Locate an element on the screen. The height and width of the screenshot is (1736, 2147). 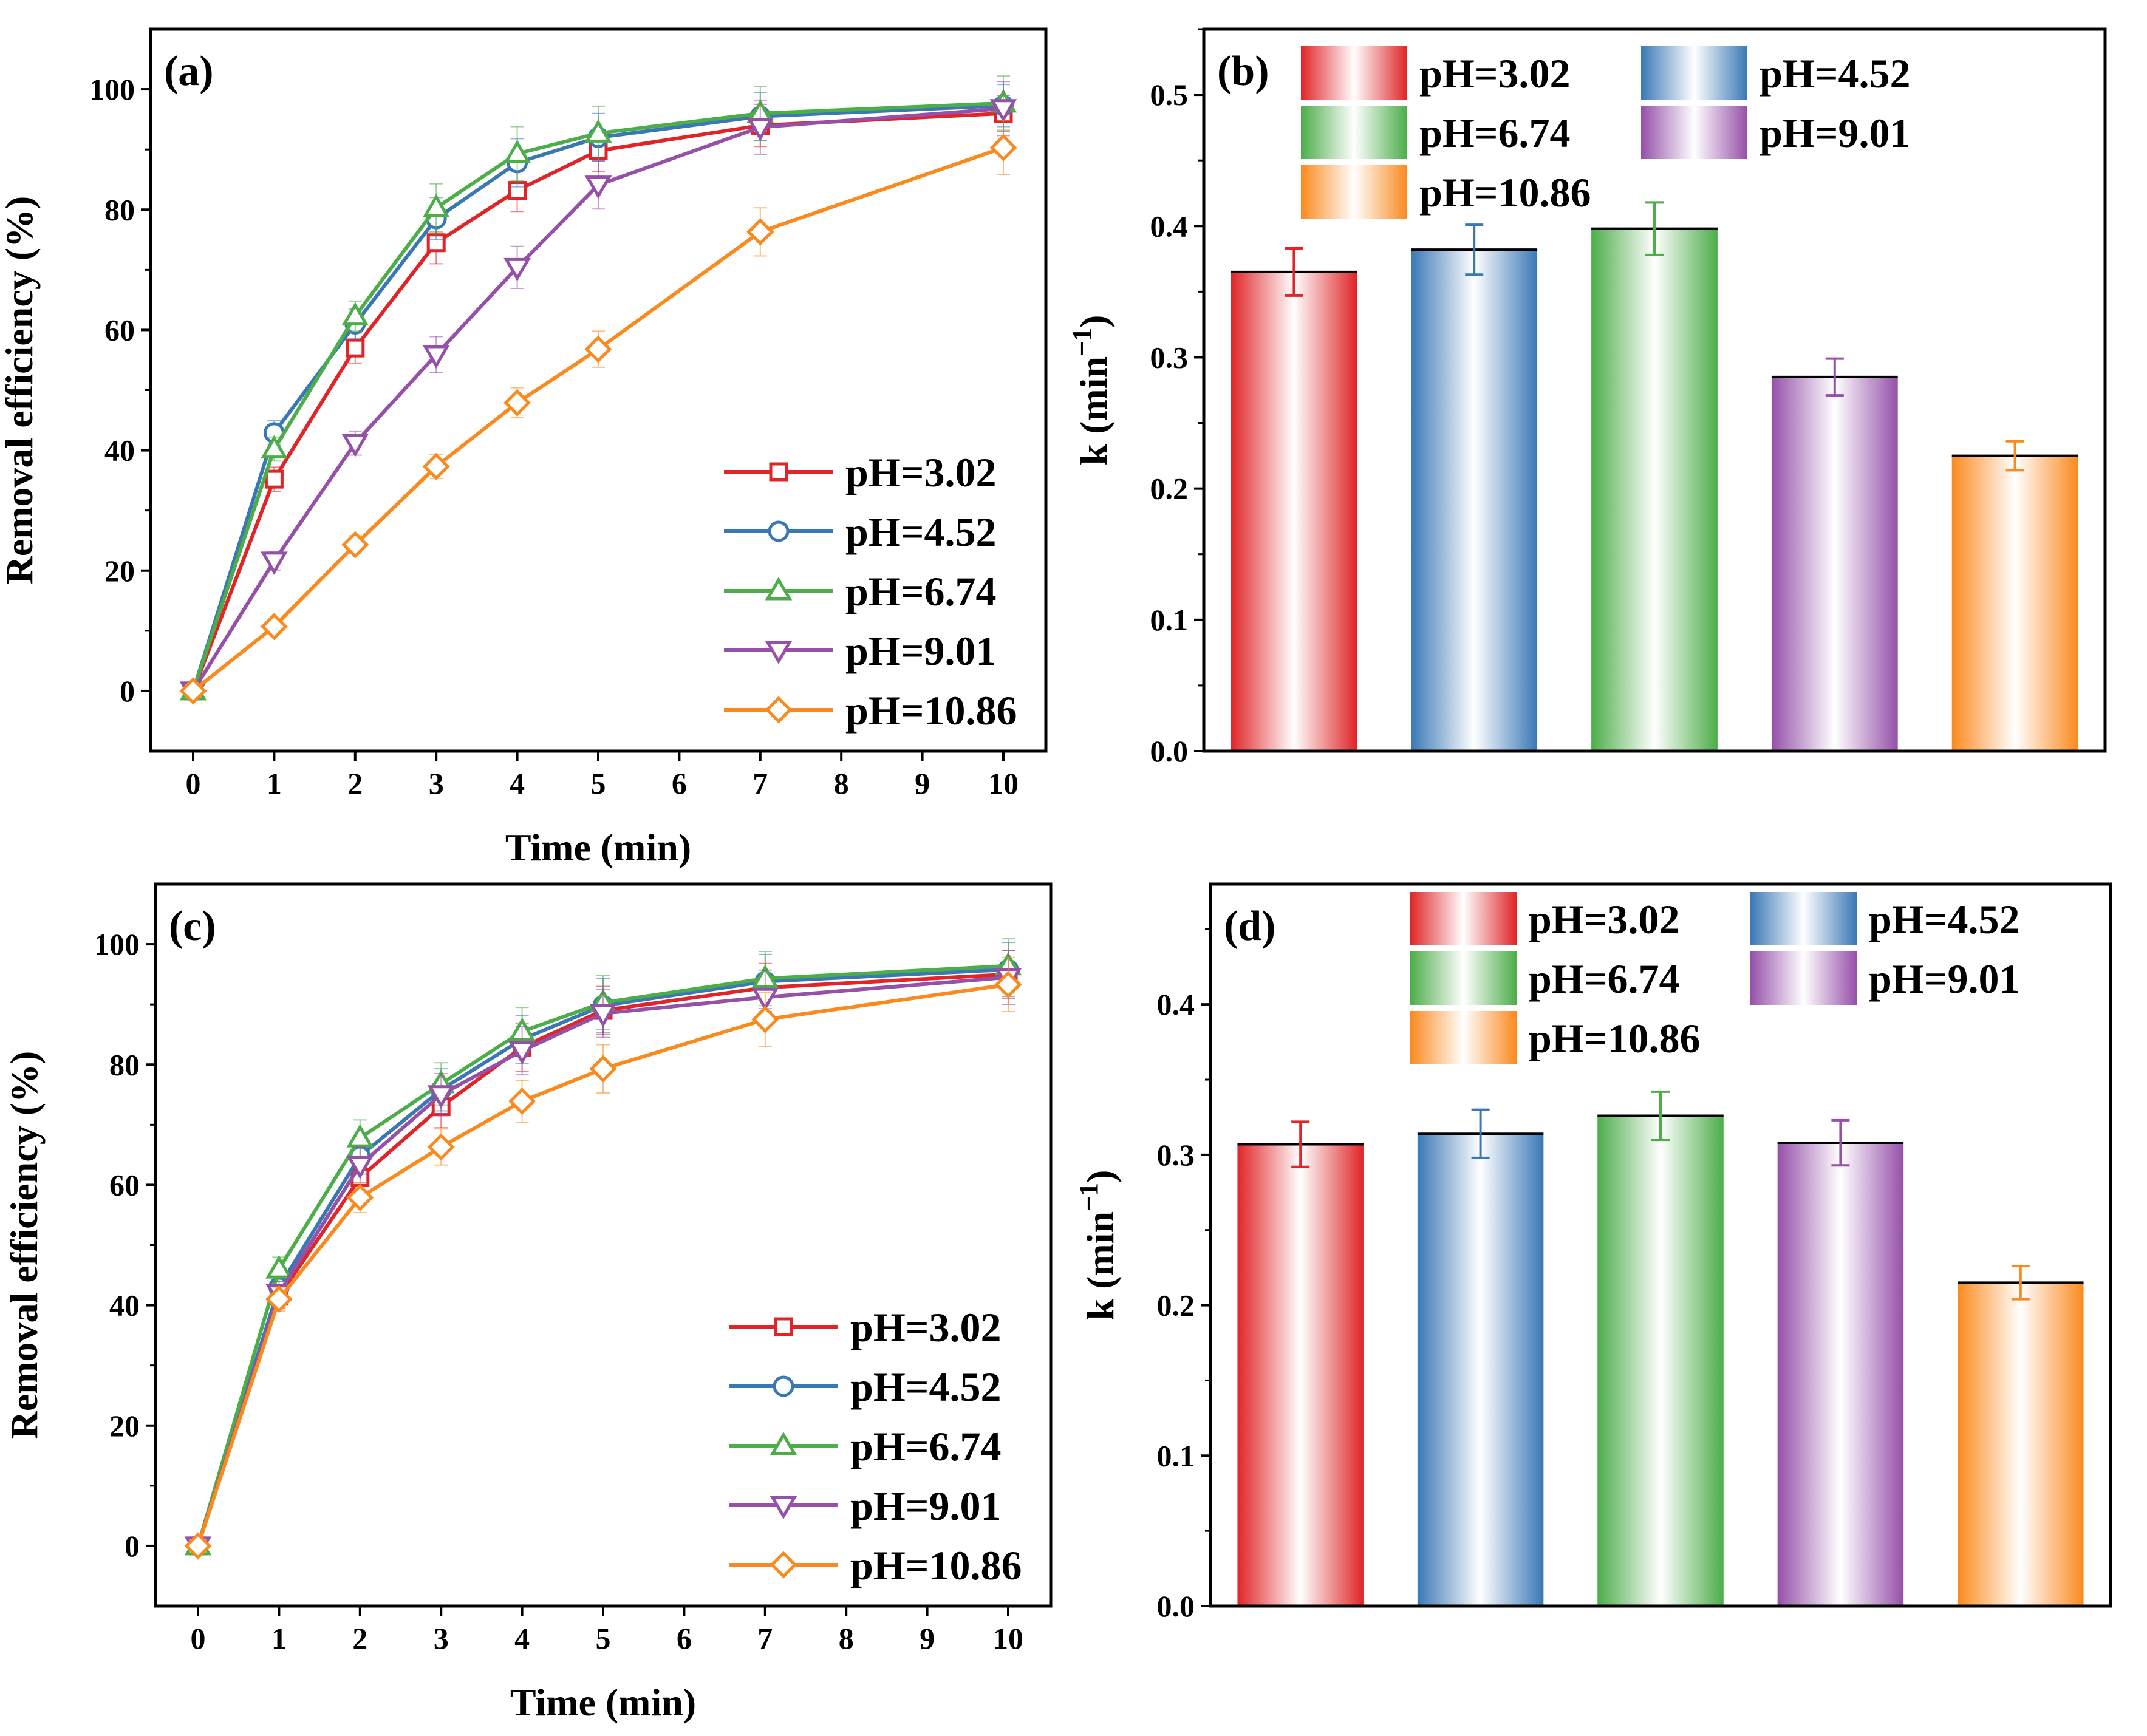
y-axis-title: Removal efficiency (%) is located at coordinates (21, 391).